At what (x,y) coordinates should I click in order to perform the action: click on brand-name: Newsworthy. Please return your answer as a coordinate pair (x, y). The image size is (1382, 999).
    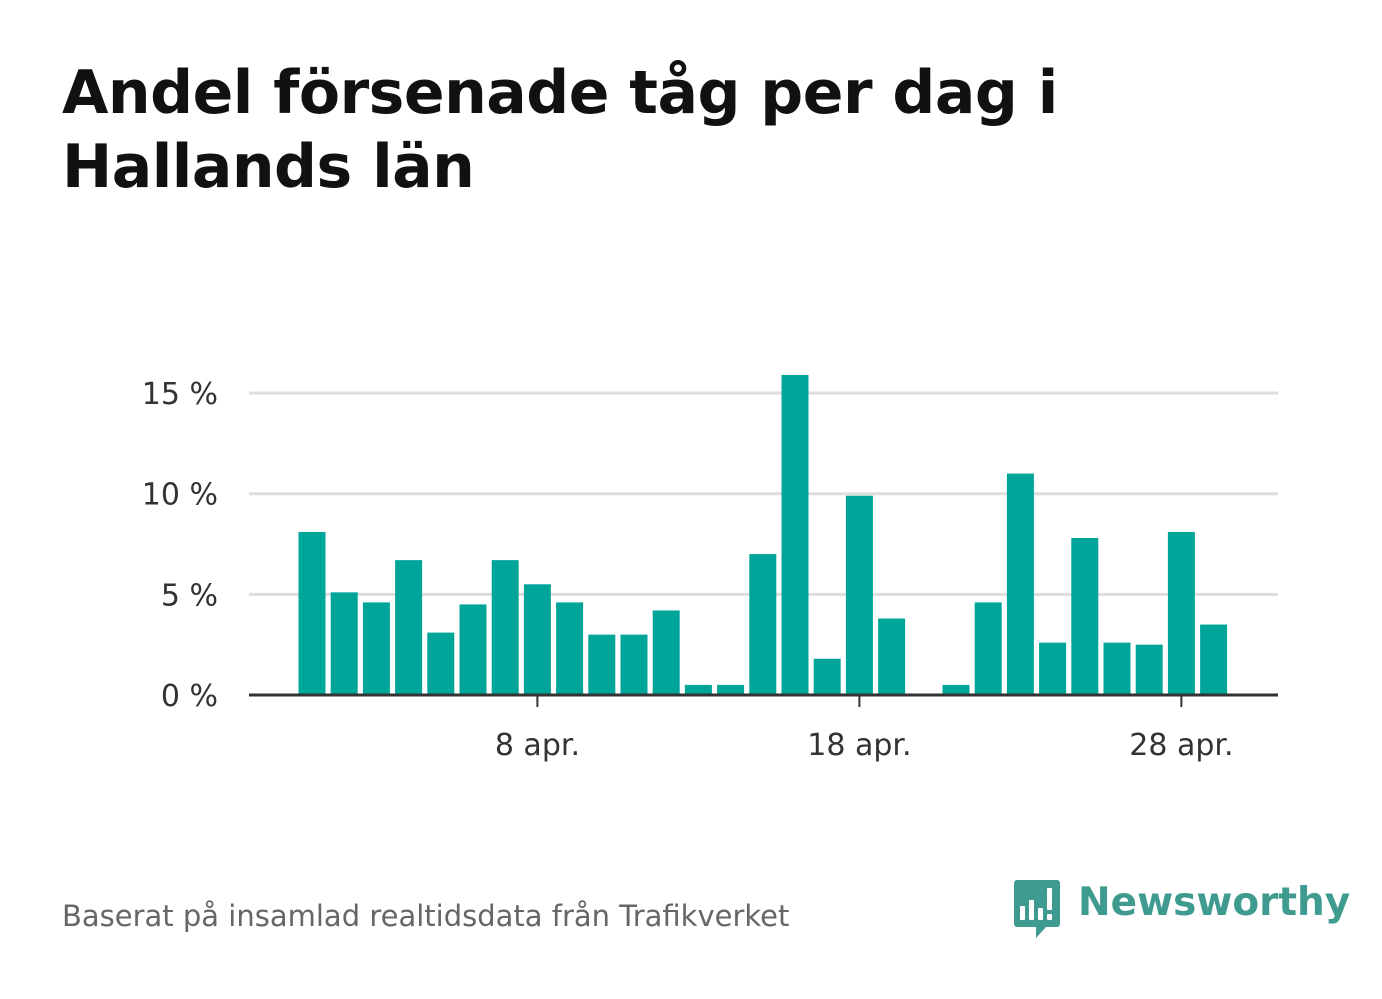
    Looking at the image, I should click on (1214, 902).